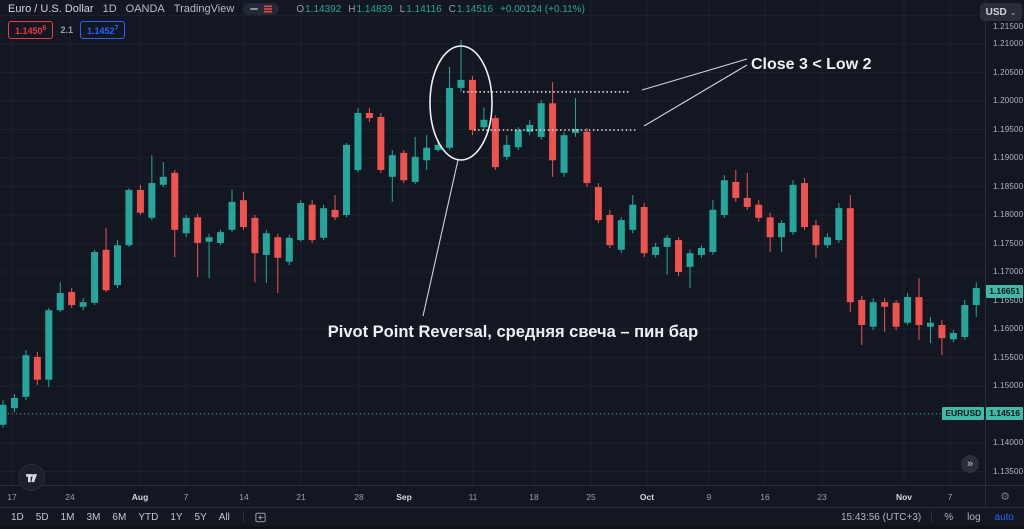 This screenshot has width=1024, height=529. Describe the element at coordinates (109, 9) in the screenshot. I see `interval-label: 1D` at that location.